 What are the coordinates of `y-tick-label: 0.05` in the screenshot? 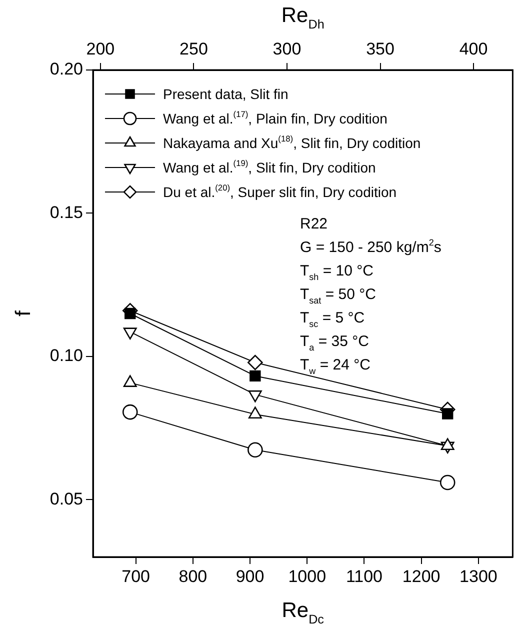 It's located at (66, 498).